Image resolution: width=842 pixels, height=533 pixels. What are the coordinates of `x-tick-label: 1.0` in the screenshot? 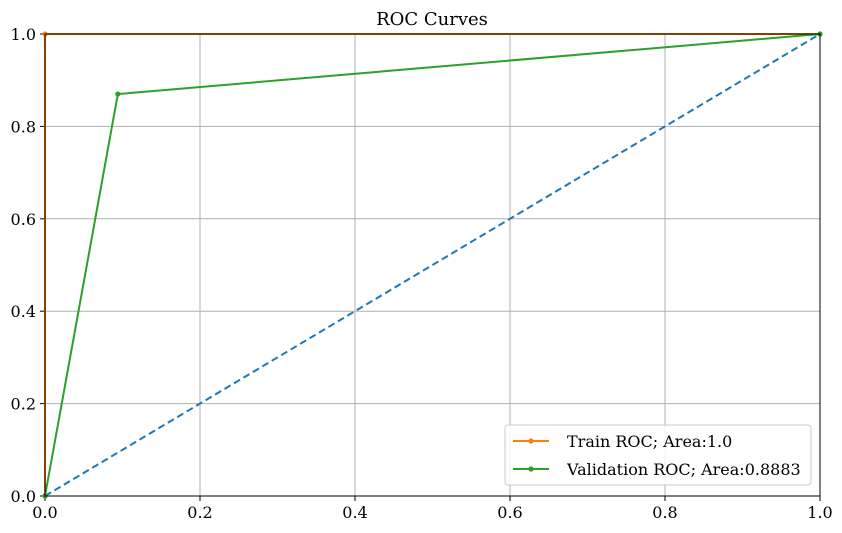 It's located at (819, 512).